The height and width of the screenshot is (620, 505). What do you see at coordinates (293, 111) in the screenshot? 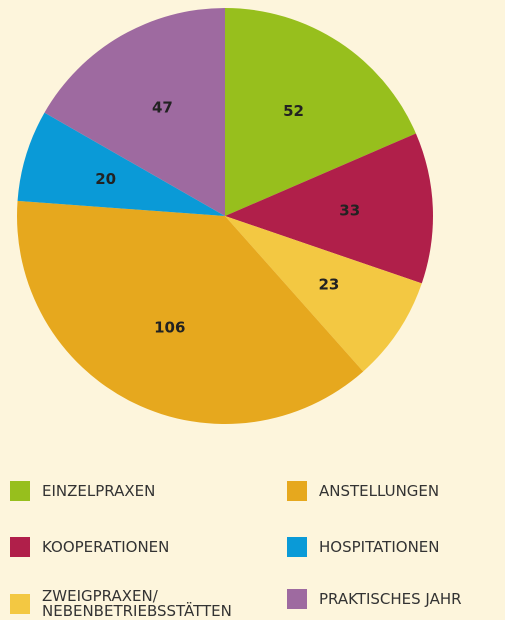
I see `data-label: 52` at bounding box center [293, 111].